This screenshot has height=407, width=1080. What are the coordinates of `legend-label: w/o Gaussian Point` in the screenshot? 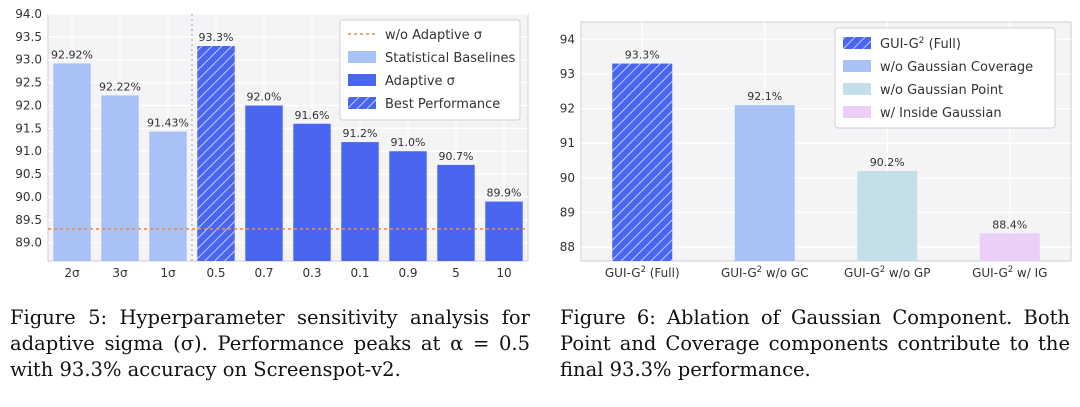 It's located at (941, 90).